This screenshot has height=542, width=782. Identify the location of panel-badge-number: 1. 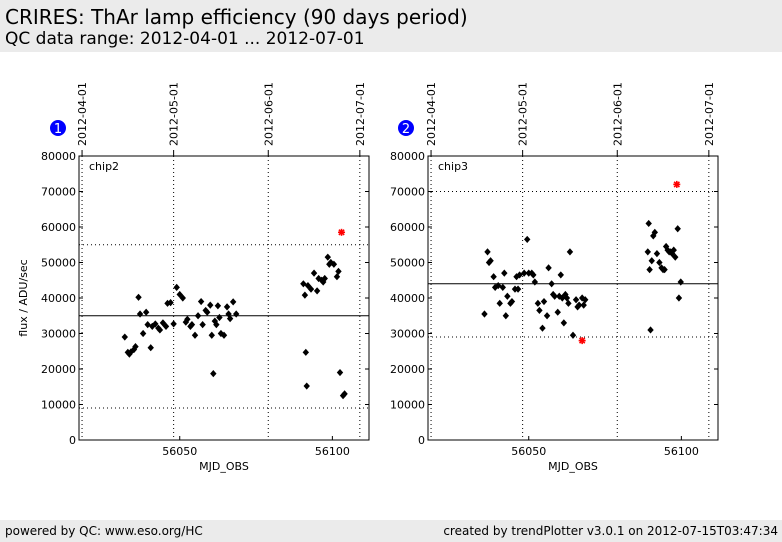
(58, 129).